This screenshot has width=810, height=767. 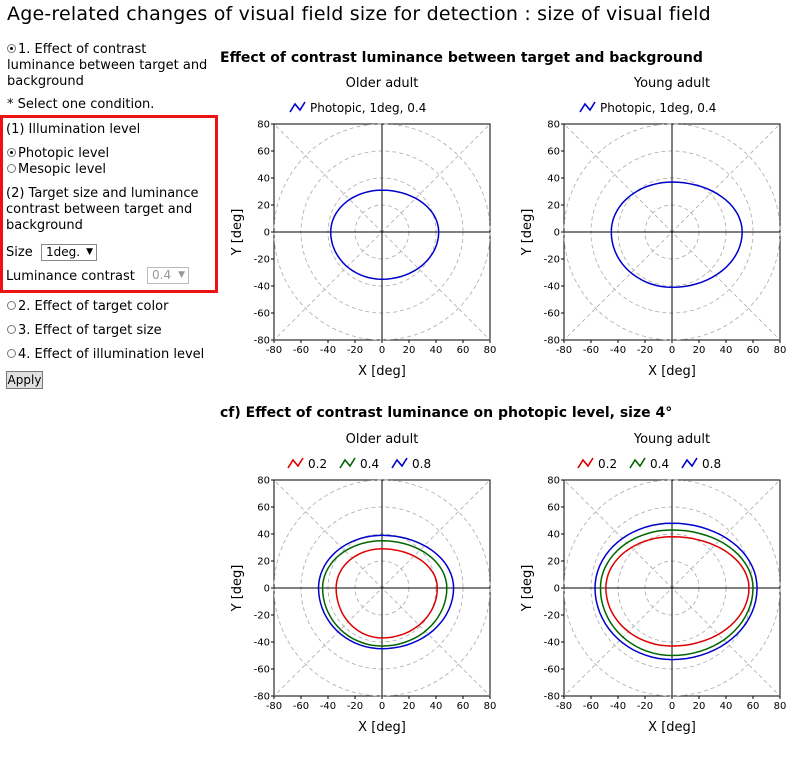 What do you see at coordinates (70, 276) in the screenshot?
I see `contrast-label: Luminance contrast` at bounding box center [70, 276].